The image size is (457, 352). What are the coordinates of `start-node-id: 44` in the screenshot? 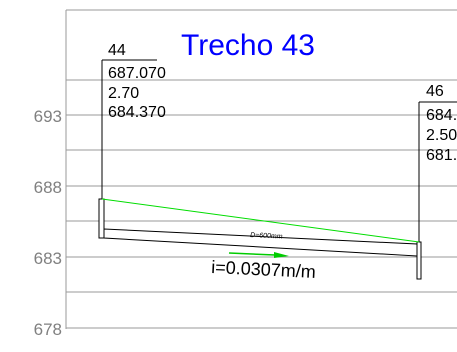 It's located at (117, 50).